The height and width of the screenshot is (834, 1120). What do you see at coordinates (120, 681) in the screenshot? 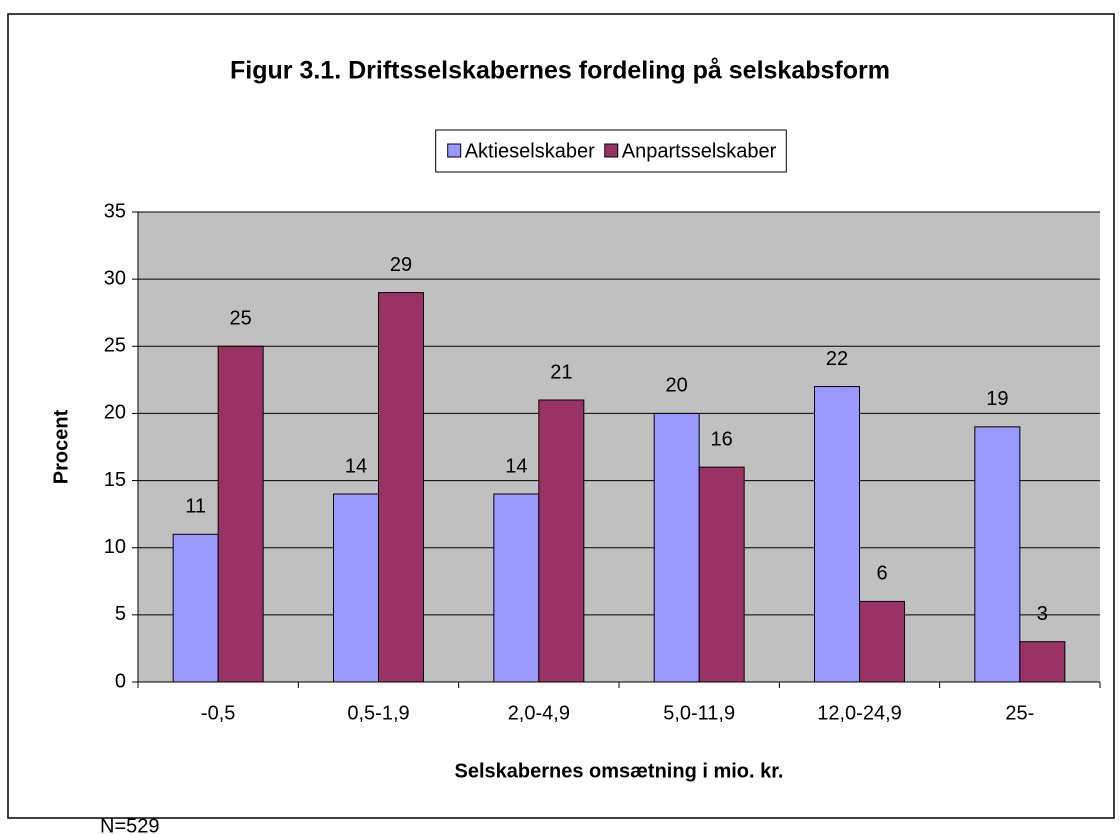
I see `y-tick-label: 0` at bounding box center [120, 681].